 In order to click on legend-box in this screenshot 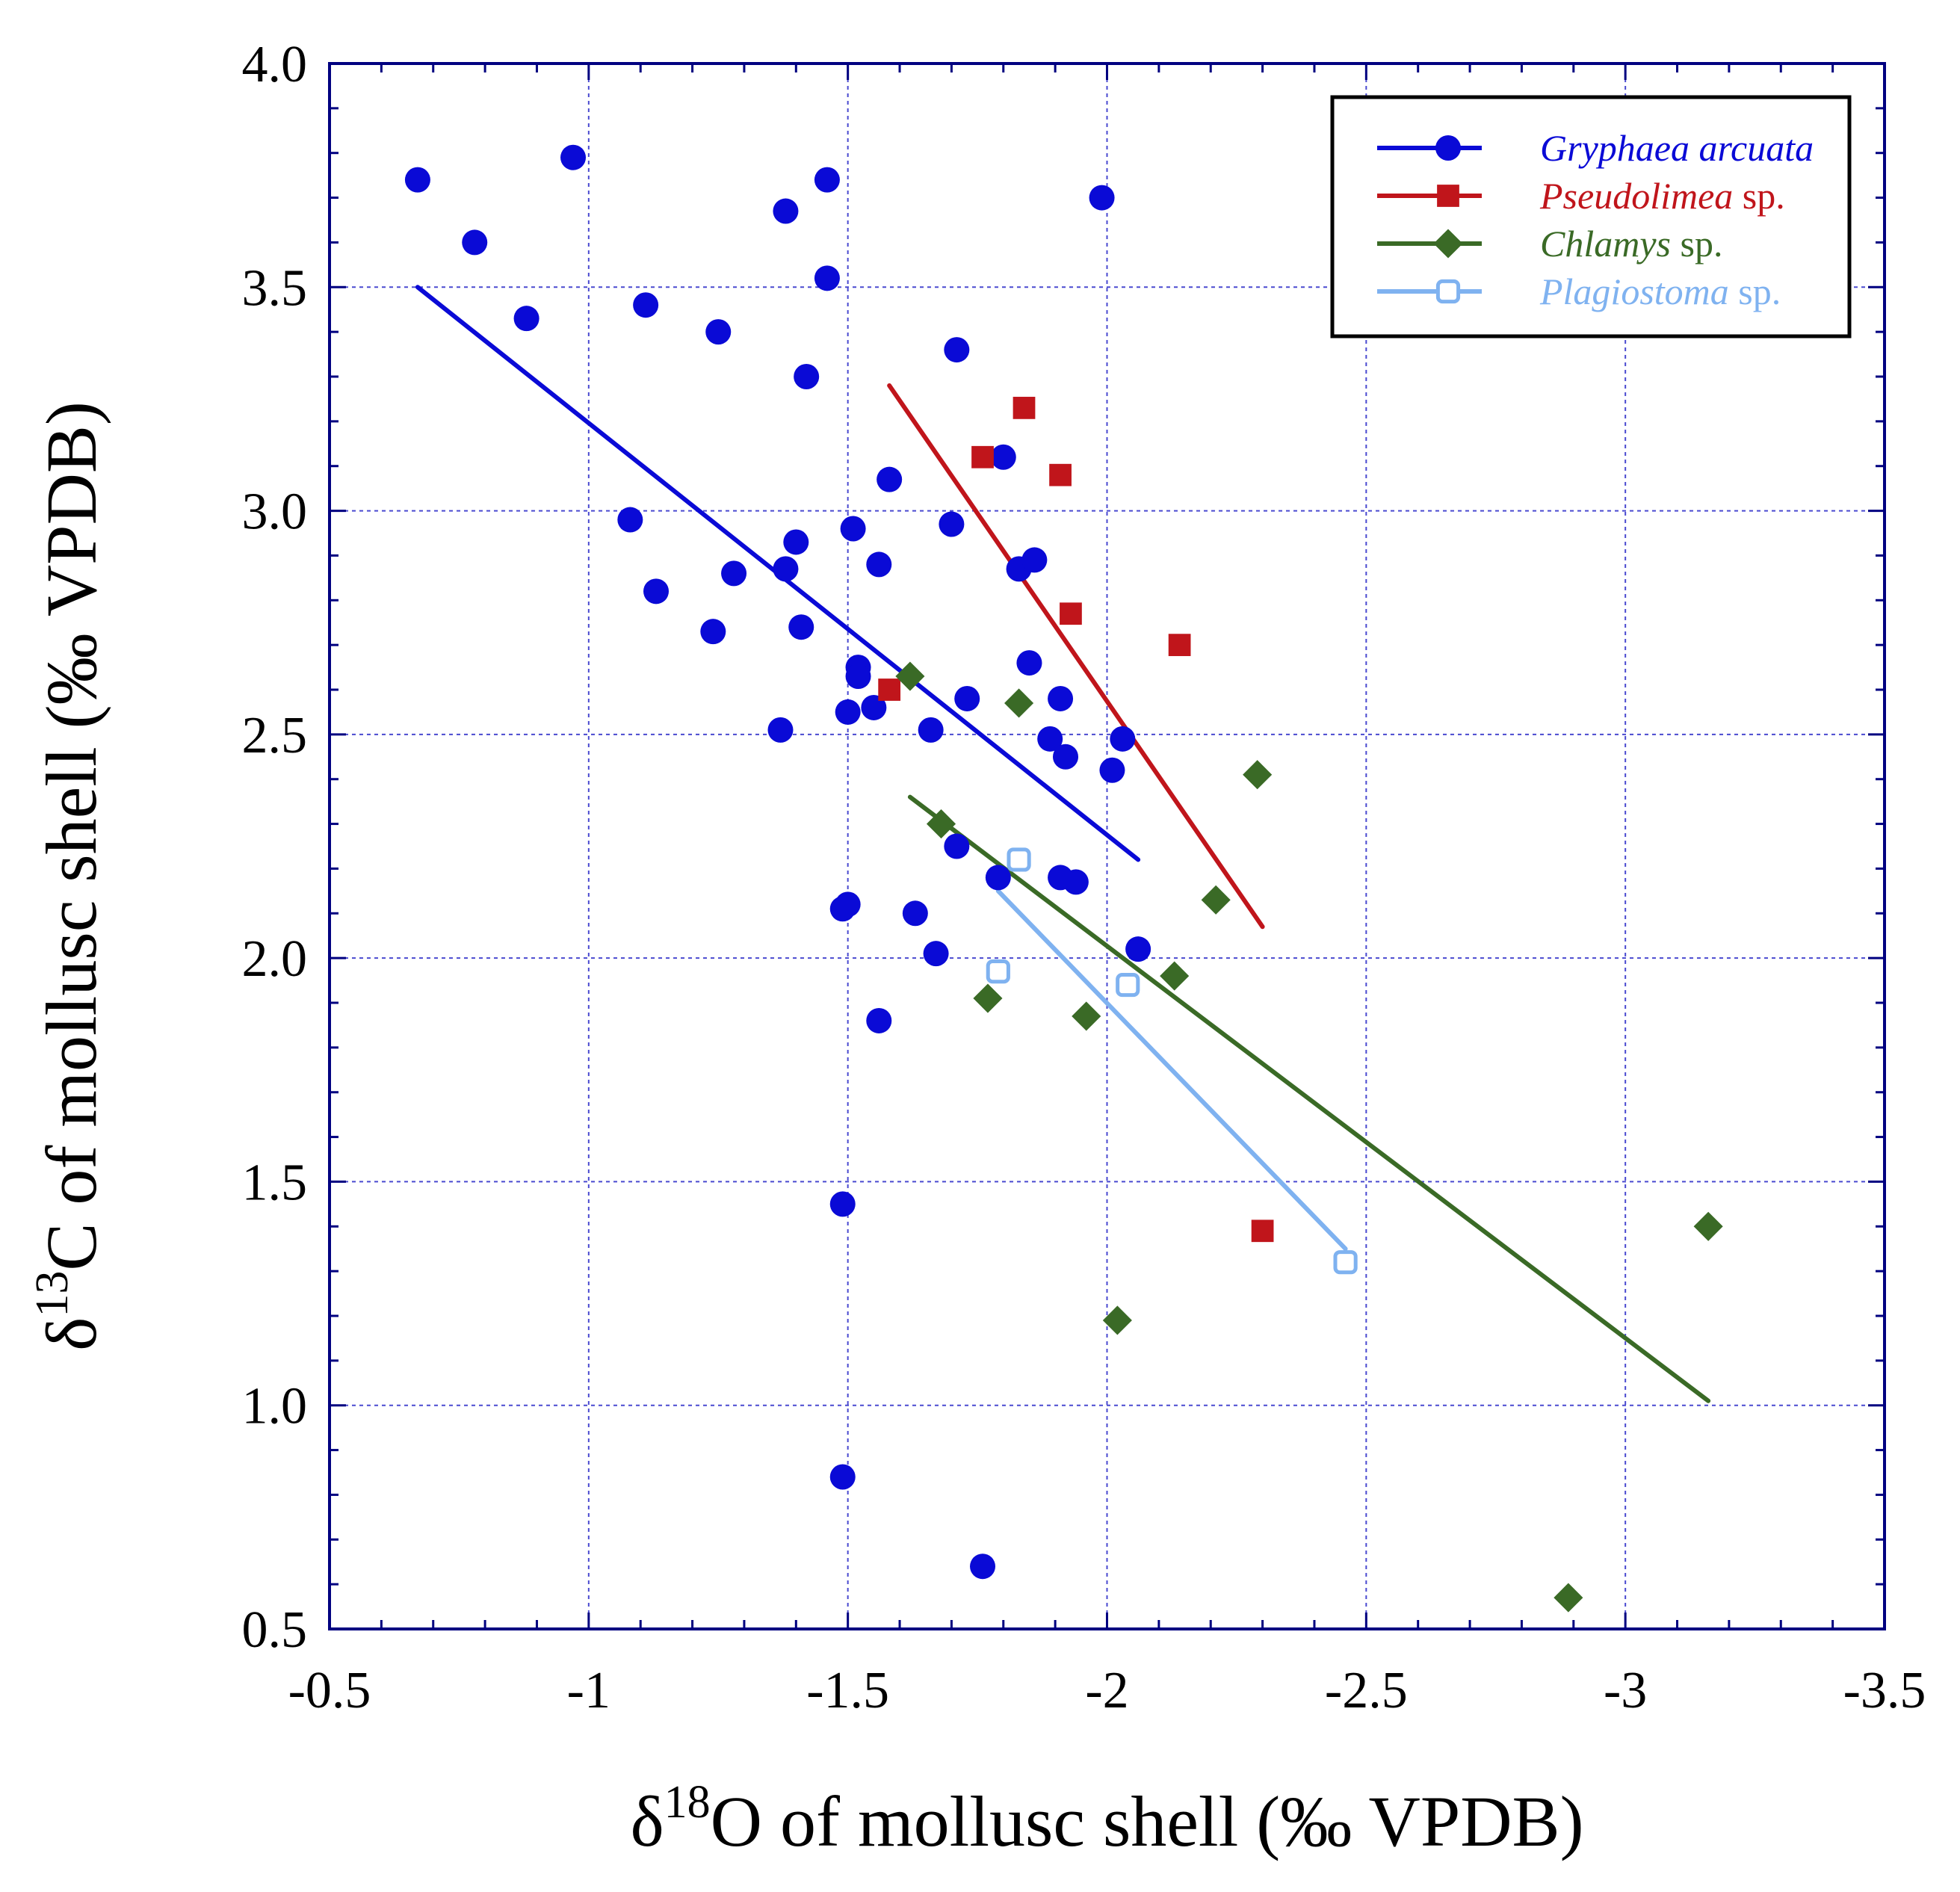, I will do `click(1591, 216)`.